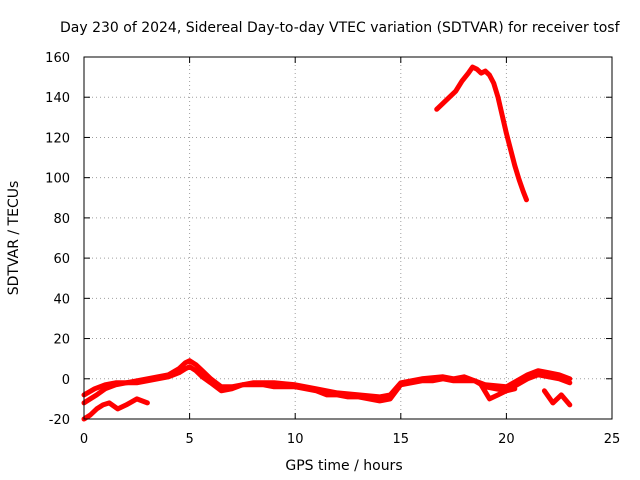 This screenshot has width=640, height=480. What do you see at coordinates (14, 238) in the screenshot?
I see `y-axis-label: SDTVAR / TECUs` at bounding box center [14, 238].